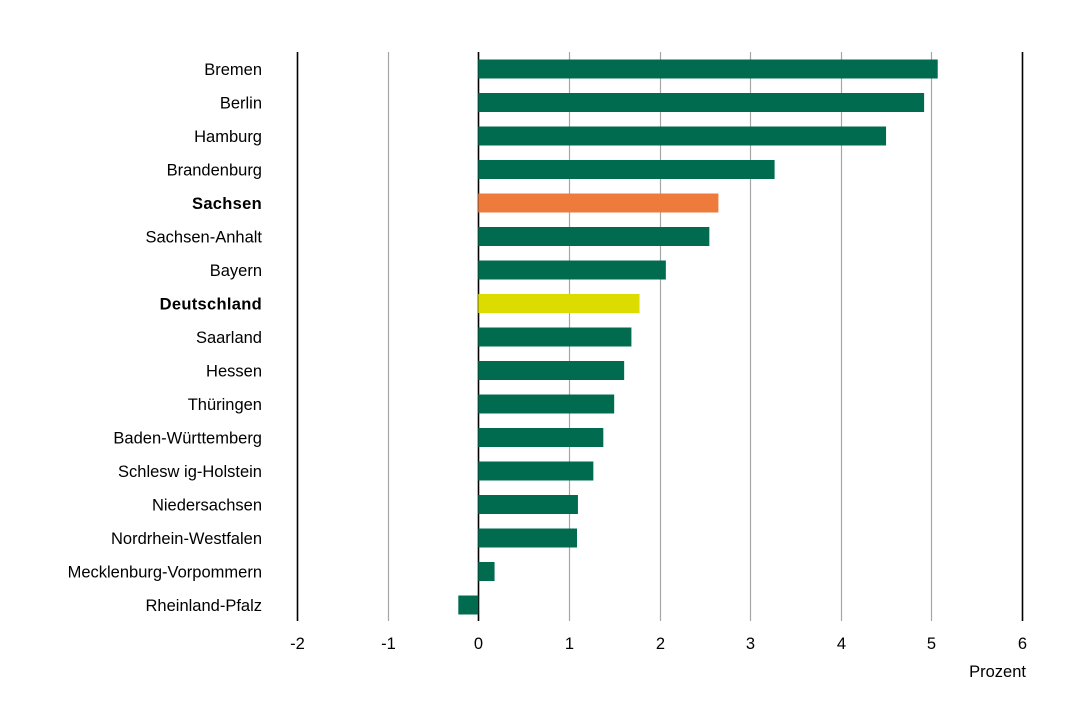 The width and height of the screenshot is (1070, 713). I want to click on category-label: Hamburg, so click(228, 137).